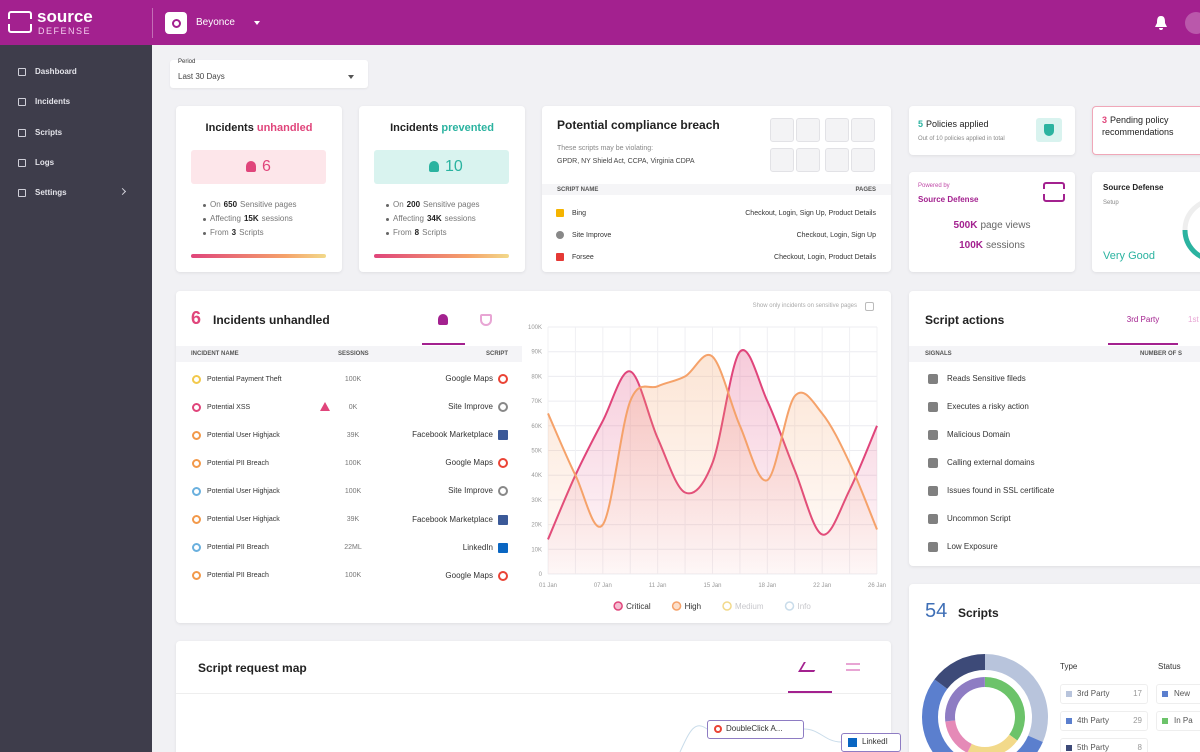 This screenshot has width=1200, height=752. What do you see at coordinates (215, 354) in the screenshot?
I see `column-header: INCIDENT NAME` at bounding box center [215, 354].